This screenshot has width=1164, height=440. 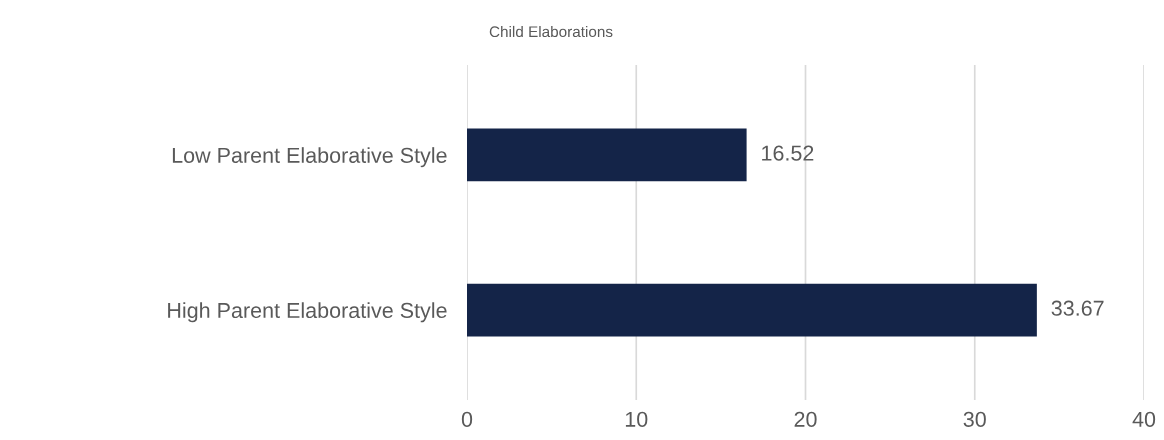 What do you see at coordinates (805, 419) in the screenshot?
I see `x-tick-label: 20` at bounding box center [805, 419].